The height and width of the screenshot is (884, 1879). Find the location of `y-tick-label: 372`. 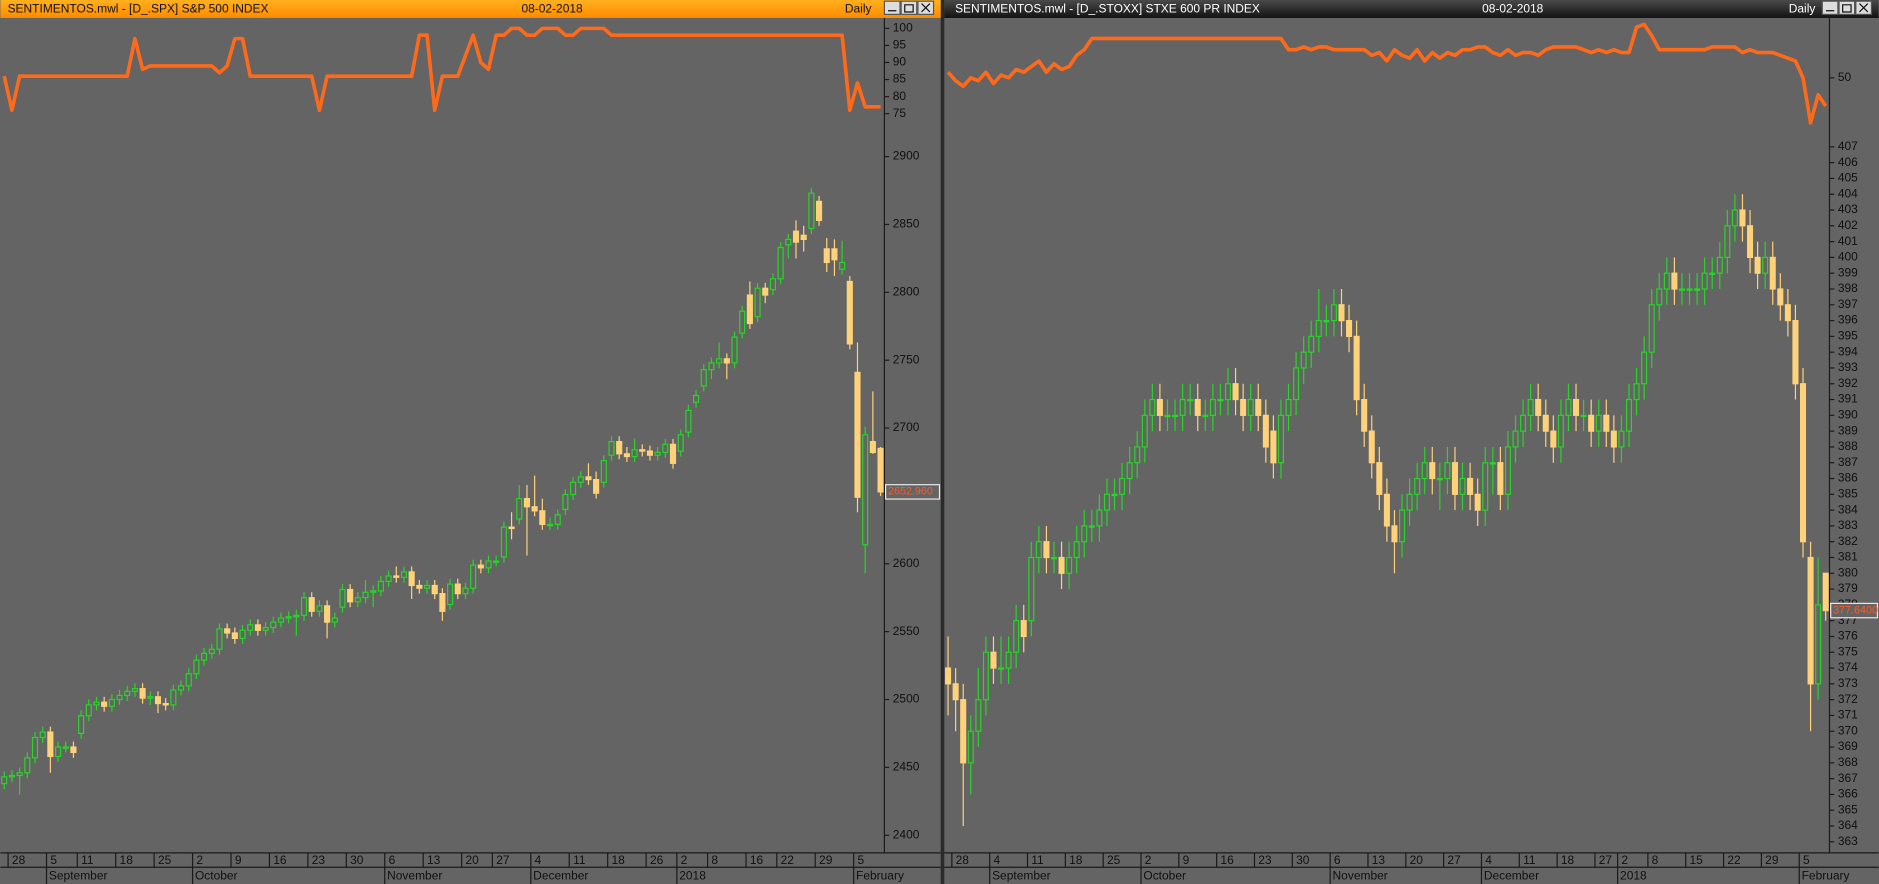

y-tick-label: 372 is located at coordinates (1848, 699).